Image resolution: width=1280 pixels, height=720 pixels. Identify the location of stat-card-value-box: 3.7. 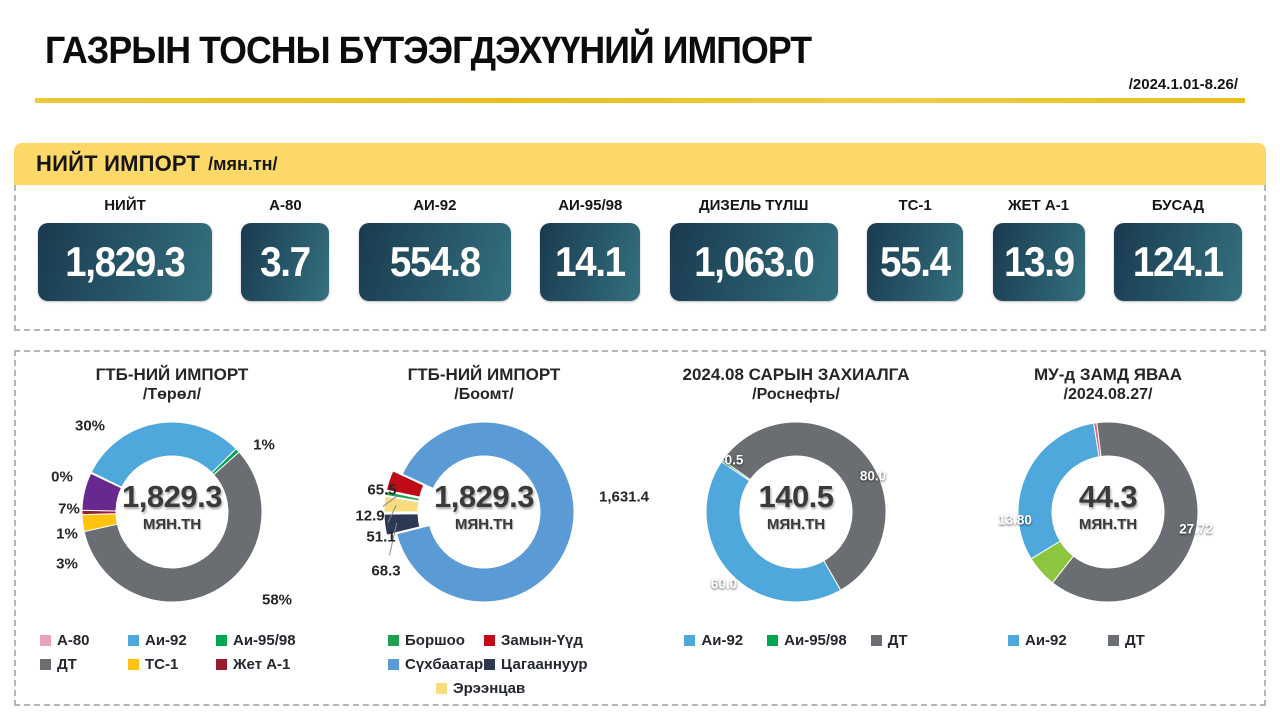
(285, 262).